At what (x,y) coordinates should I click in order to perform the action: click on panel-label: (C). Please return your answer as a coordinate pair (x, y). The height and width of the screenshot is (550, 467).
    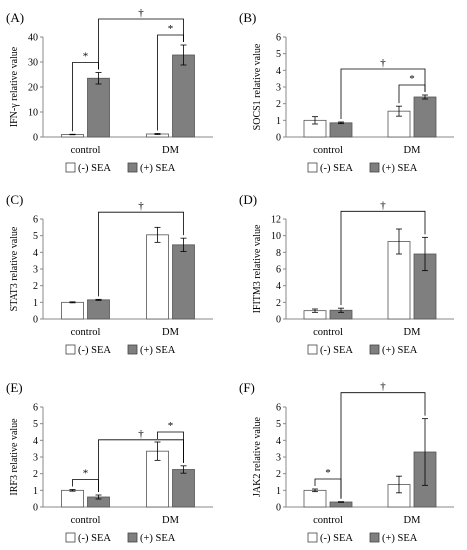
    Looking at the image, I should click on (14, 199).